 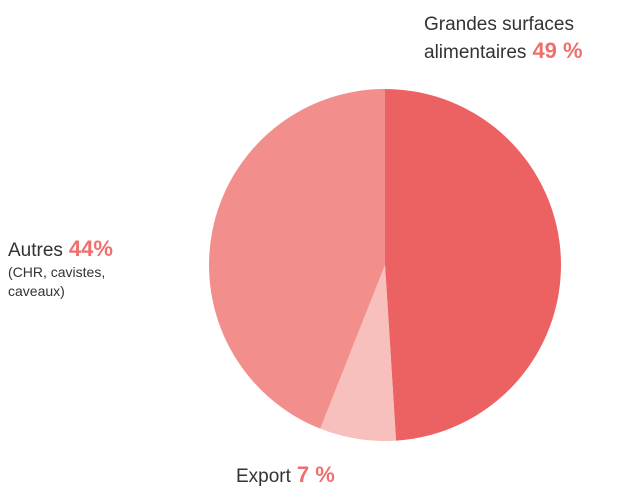 What do you see at coordinates (57, 281) in the screenshot?
I see `annotation: (CHR, cavistes, caveaux)` at bounding box center [57, 281].